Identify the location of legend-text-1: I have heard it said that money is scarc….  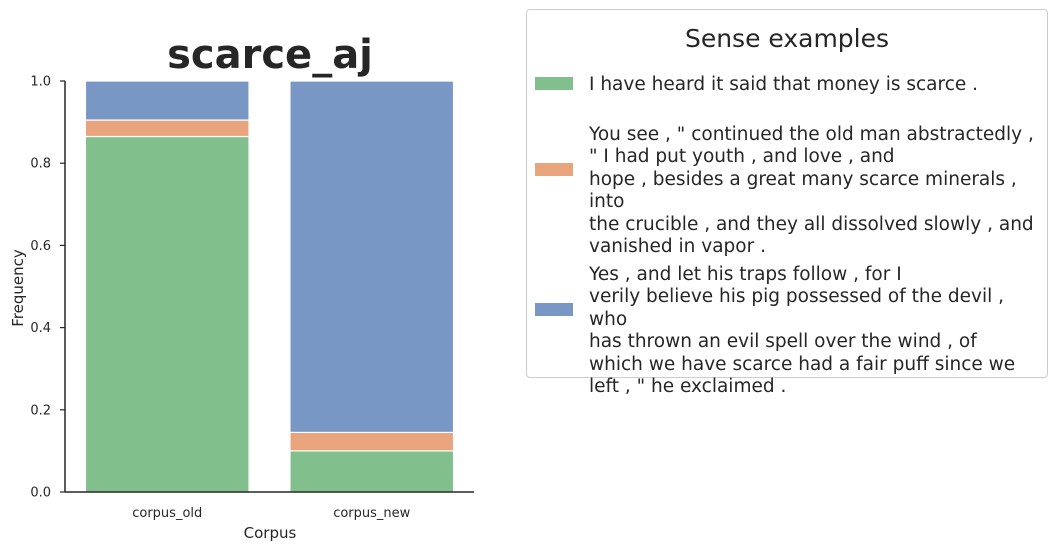
(784, 84).